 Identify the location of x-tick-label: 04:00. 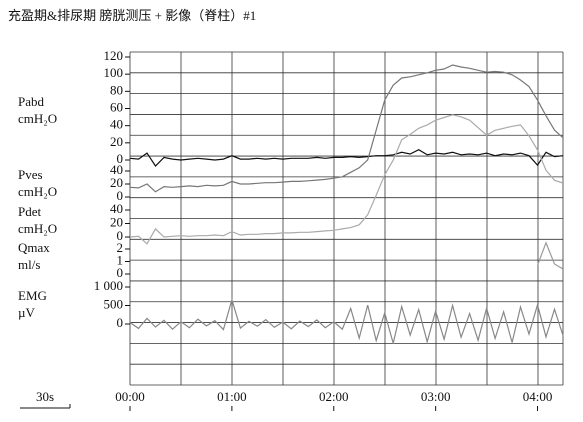
(538, 396).